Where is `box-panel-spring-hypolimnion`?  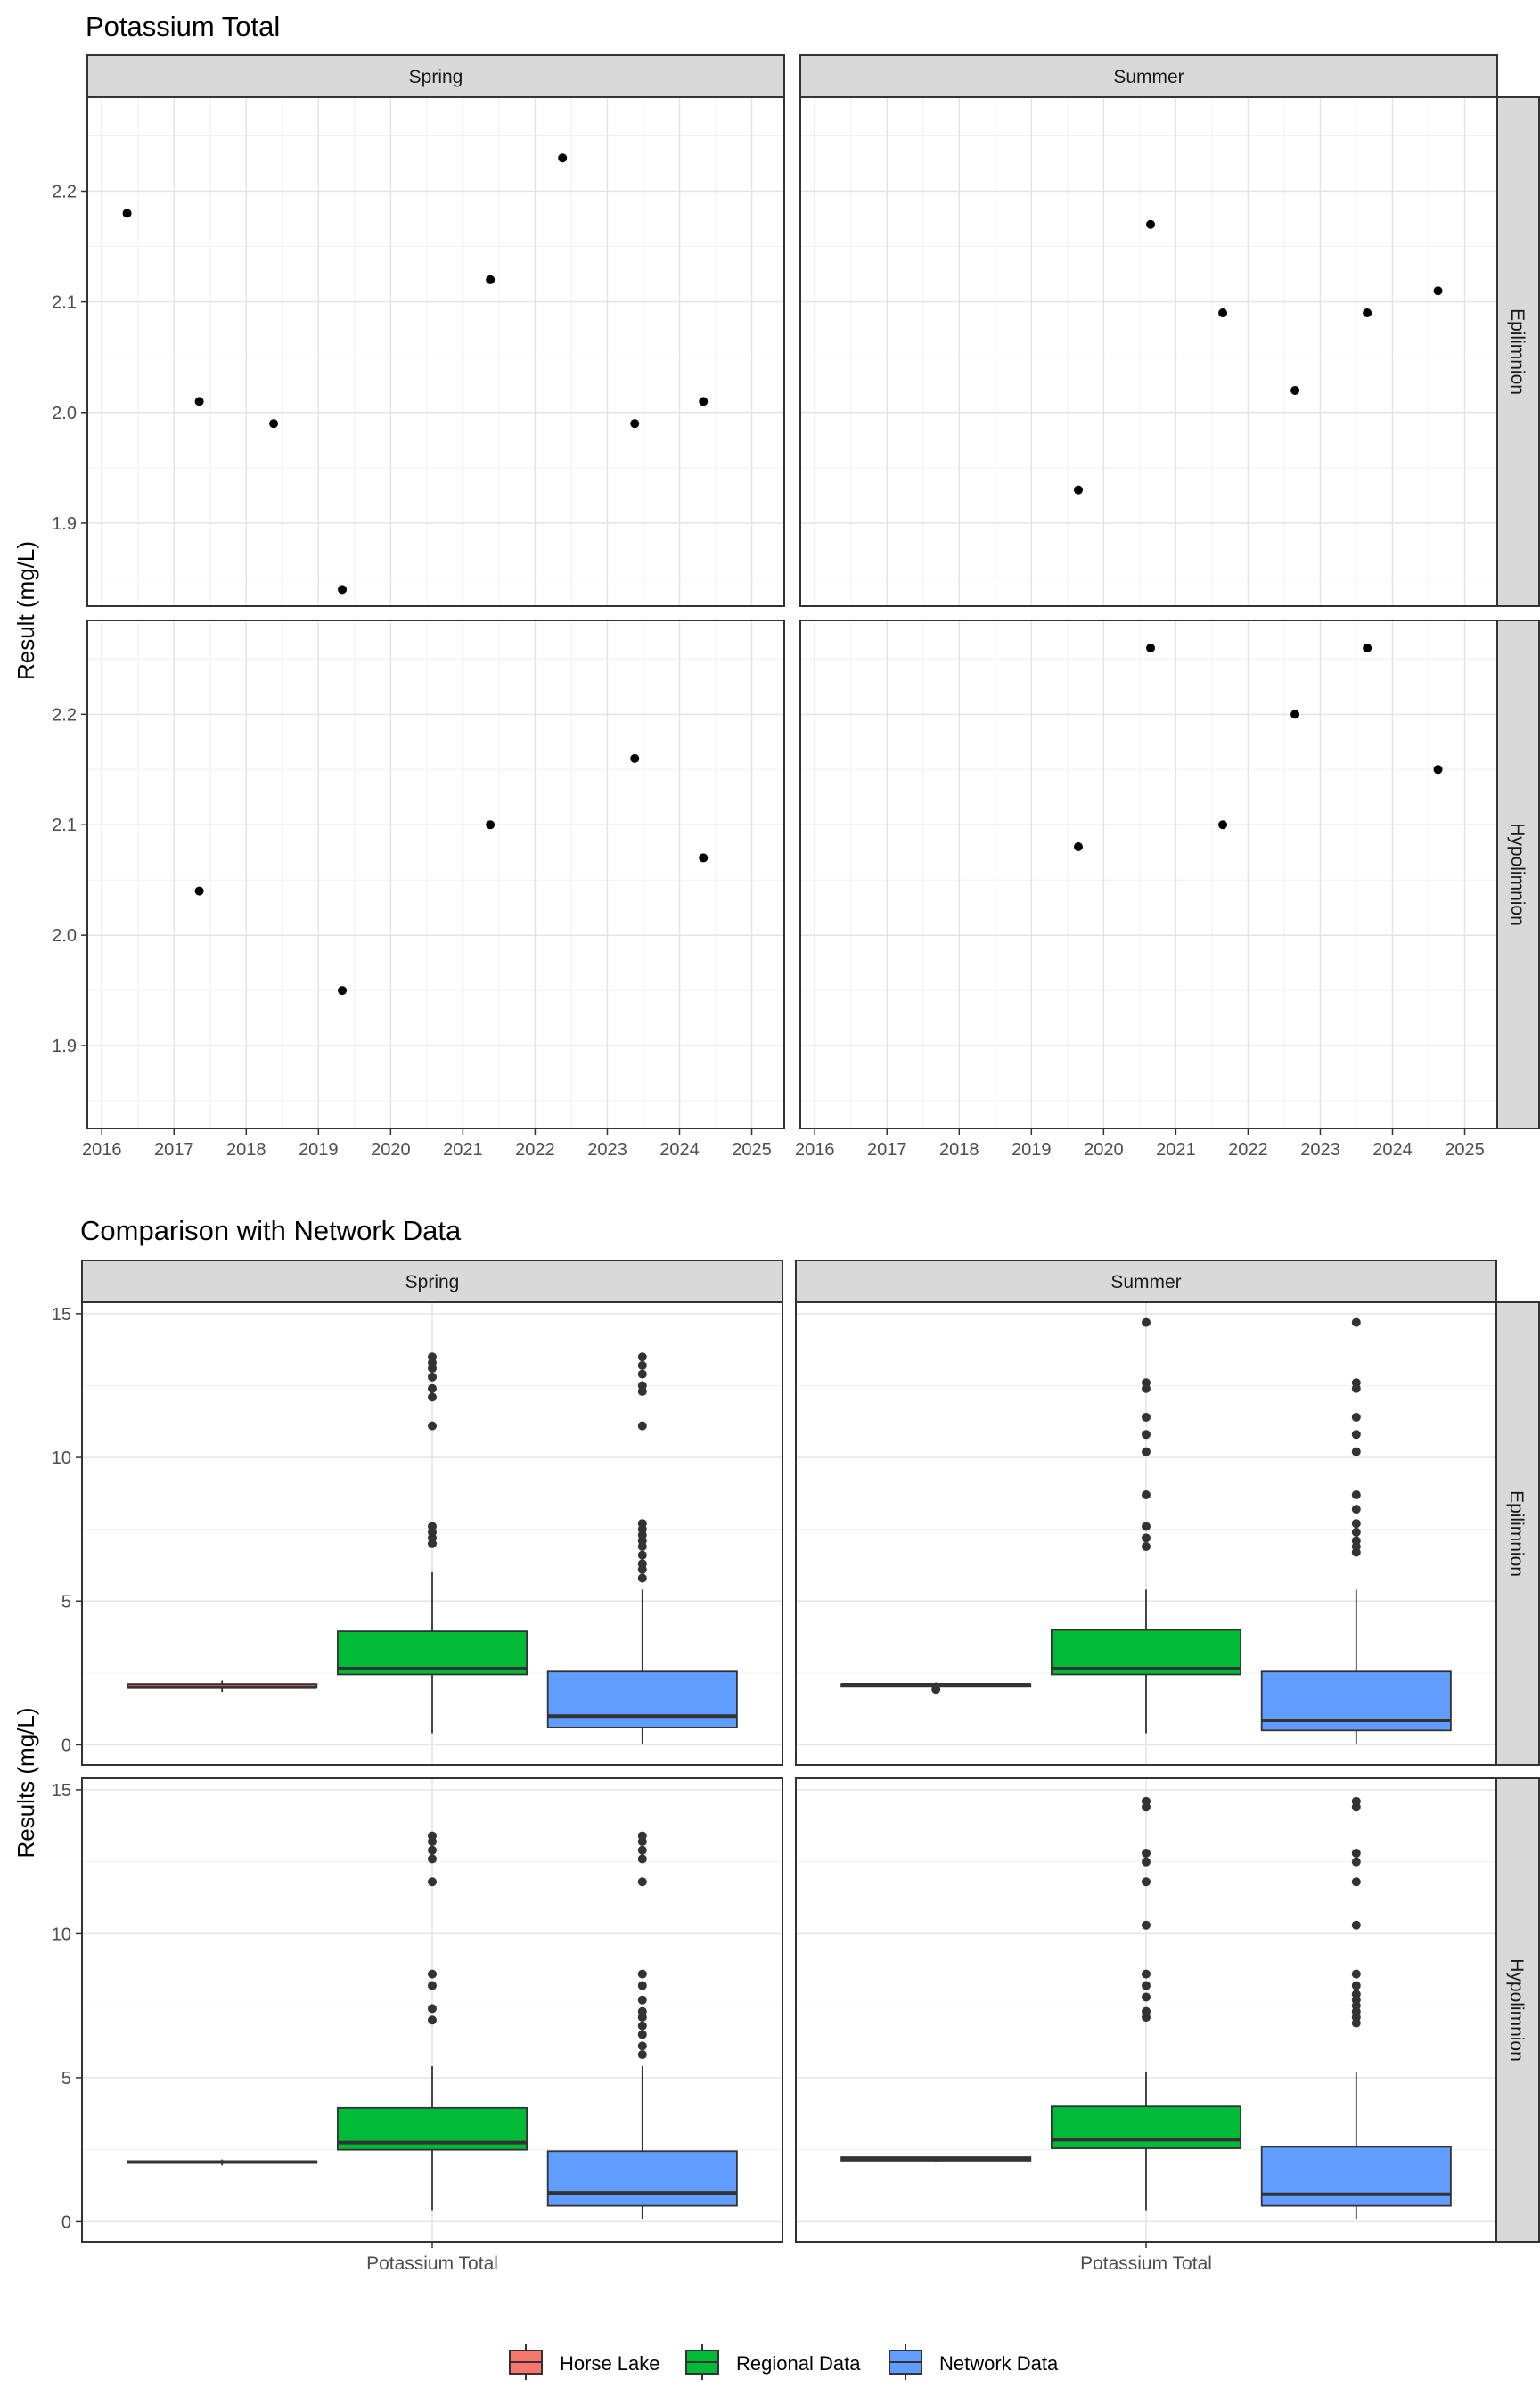
box-panel-spring-hypolimnion is located at coordinates (432, 2010).